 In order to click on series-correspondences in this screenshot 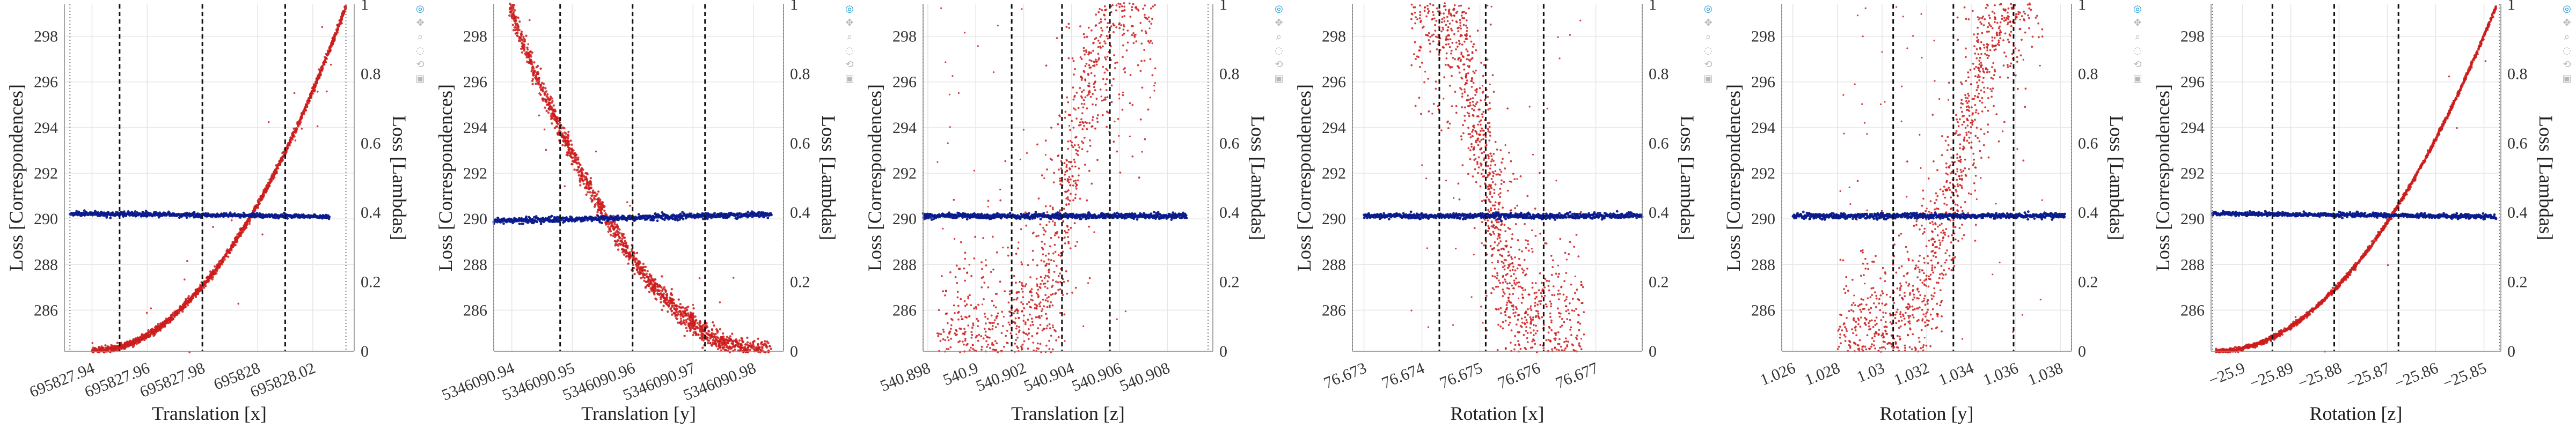, I will do `click(219, 179)`.